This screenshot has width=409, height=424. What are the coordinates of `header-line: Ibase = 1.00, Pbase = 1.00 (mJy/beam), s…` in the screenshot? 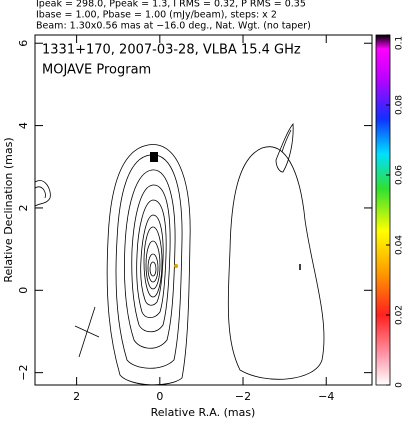 It's located at (156, 15).